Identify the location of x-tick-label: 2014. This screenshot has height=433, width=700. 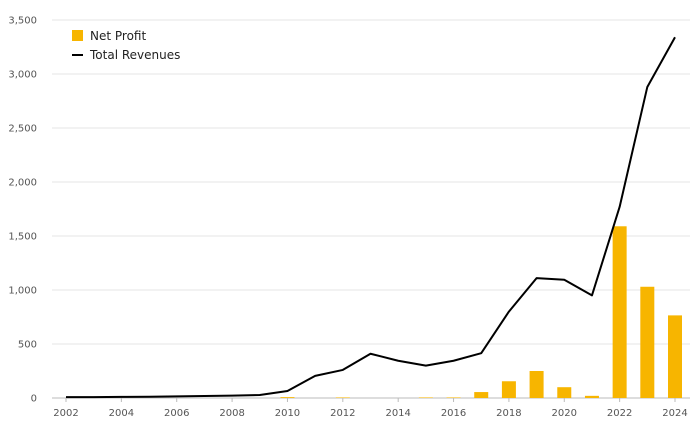
(397, 413).